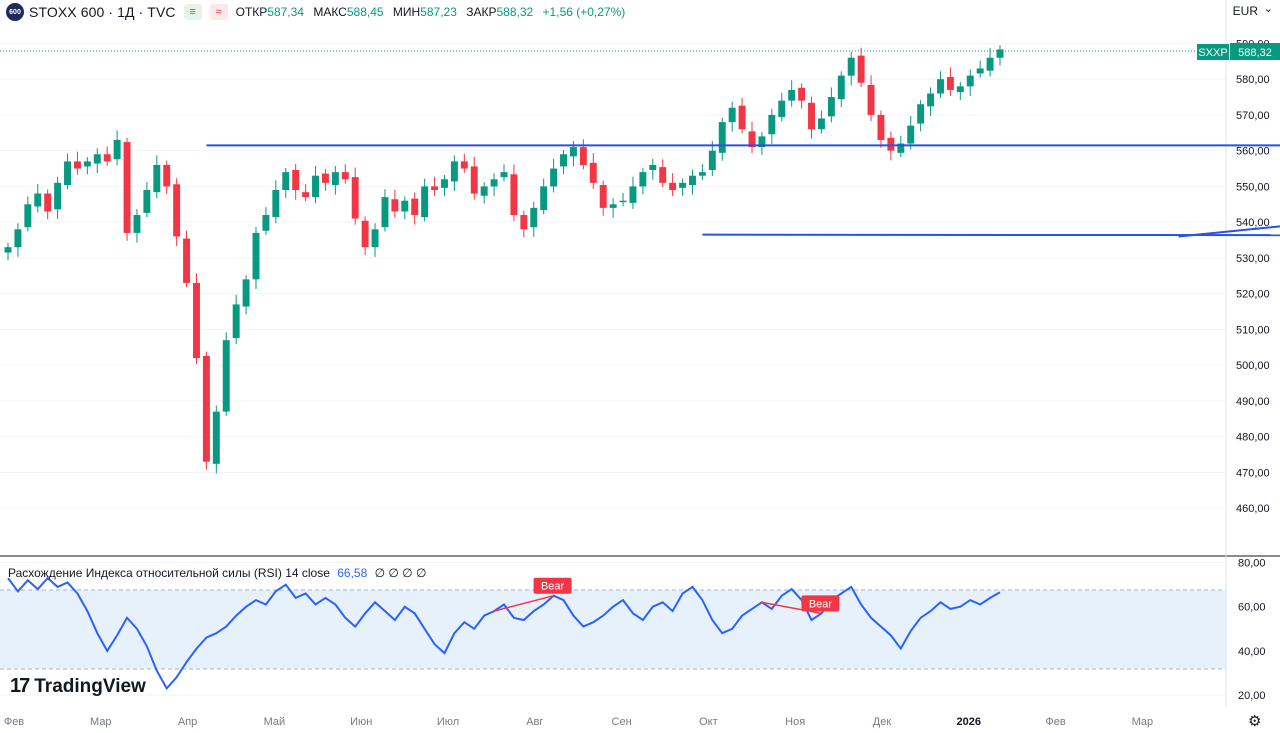  I want to click on price-tag-symbol: SXXP, so click(1212, 53).